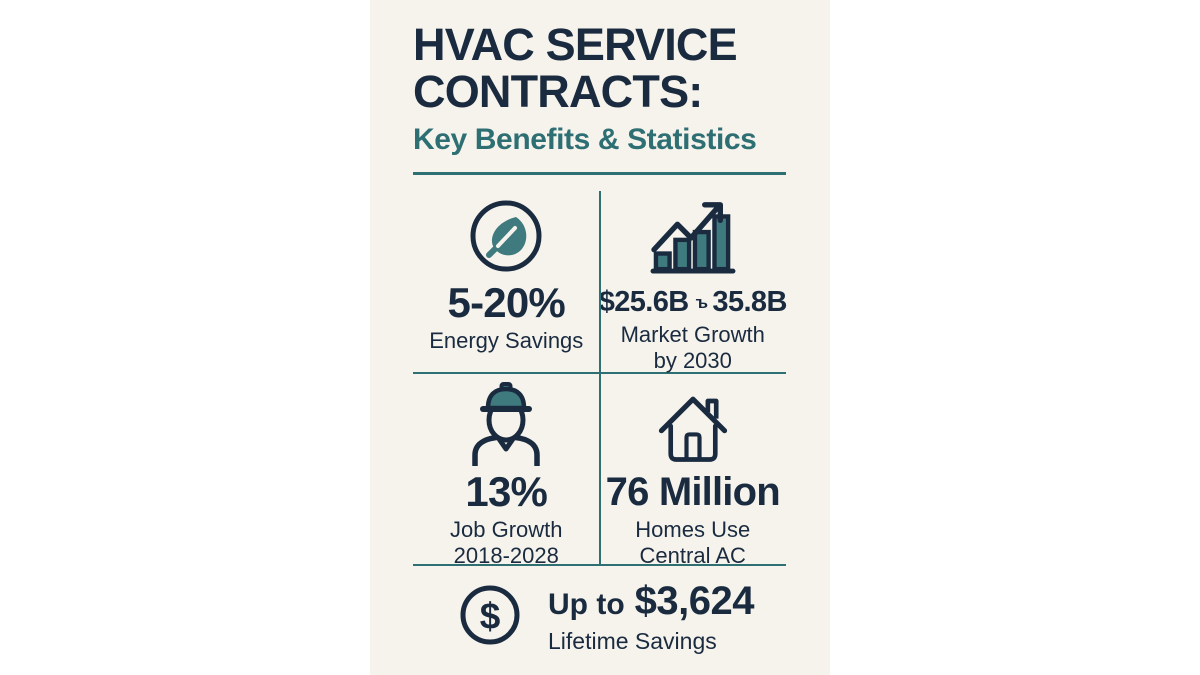 Image resolution: width=1200 pixels, height=675 pixels. Describe the element at coordinates (693, 492) in the screenshot. I see `stat-value: 76 Million` at that location.